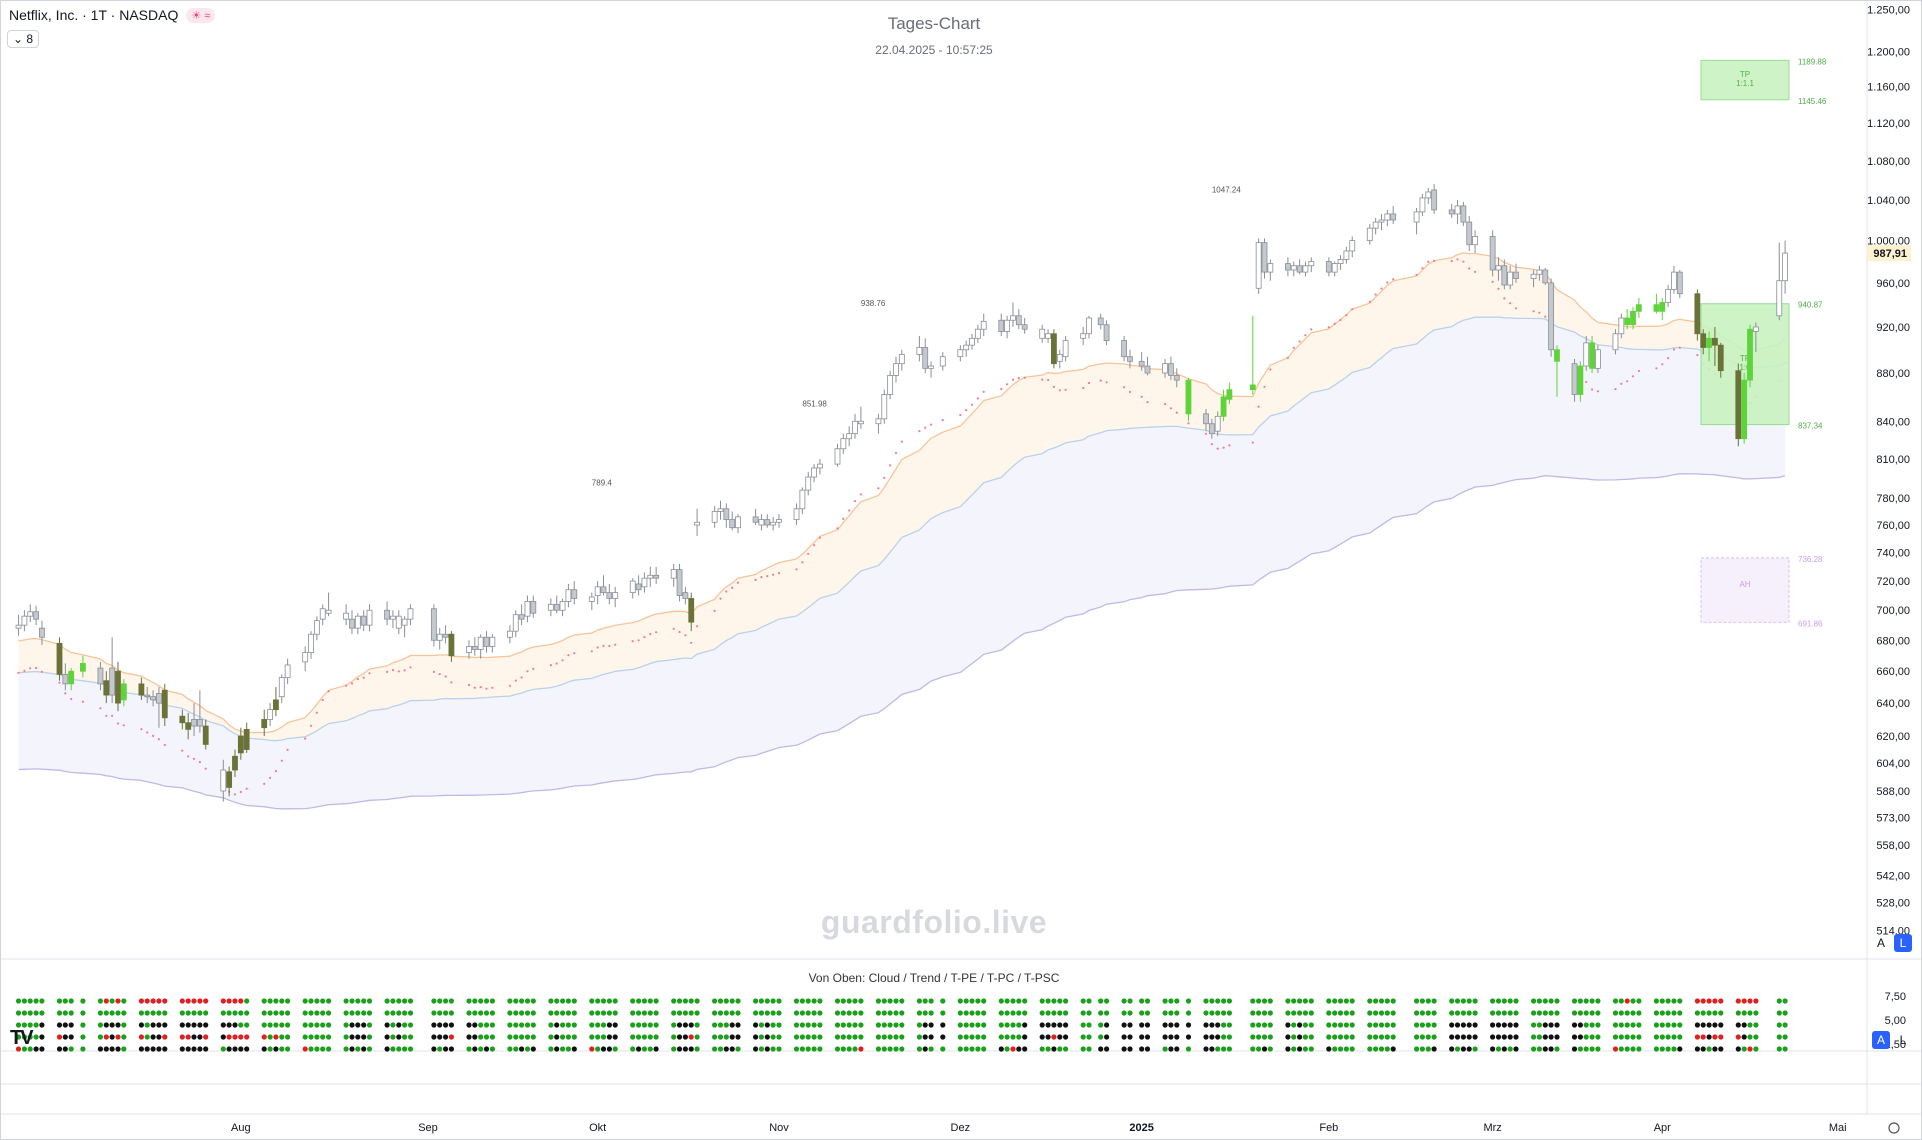  What do you see at coordinates (1880, 943) in the screenshot?
I see `auto-scale-button: A` at bounding box center [1880, 943].